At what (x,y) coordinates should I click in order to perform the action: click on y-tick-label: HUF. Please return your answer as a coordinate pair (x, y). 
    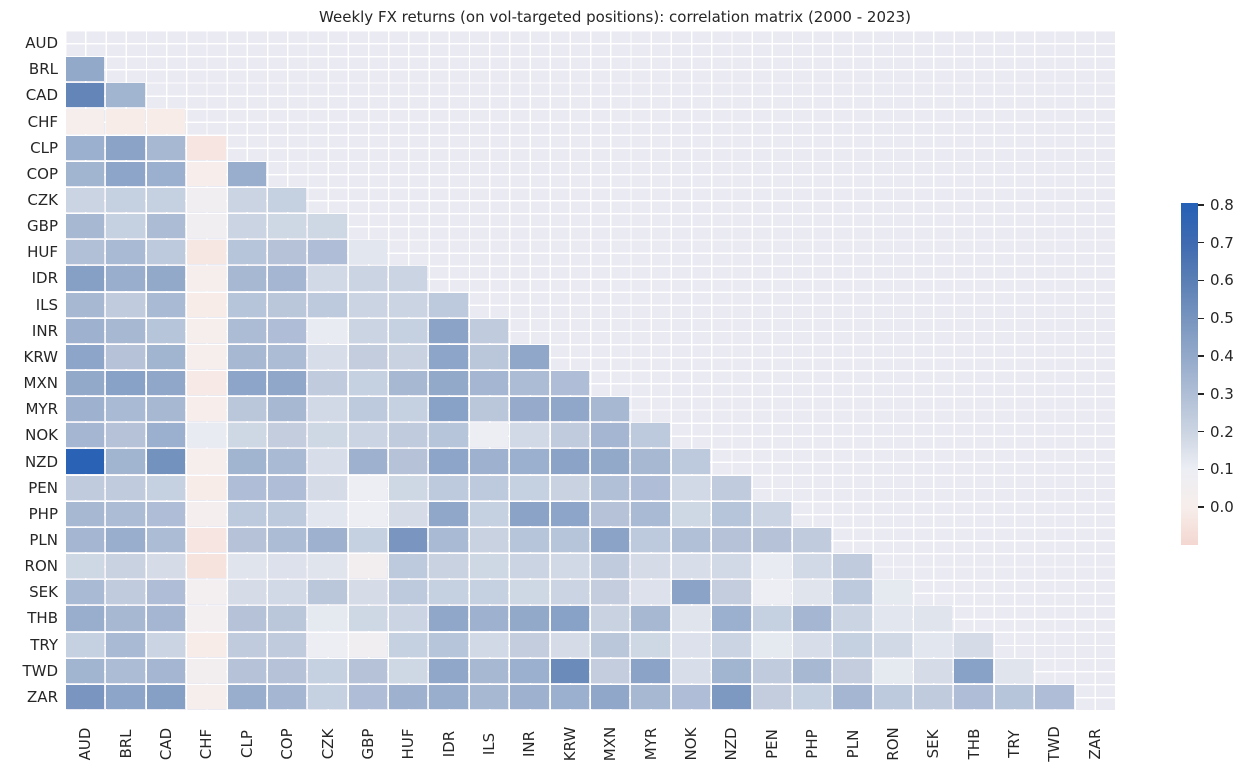
    Looking at the image, I should click on (42, 252).